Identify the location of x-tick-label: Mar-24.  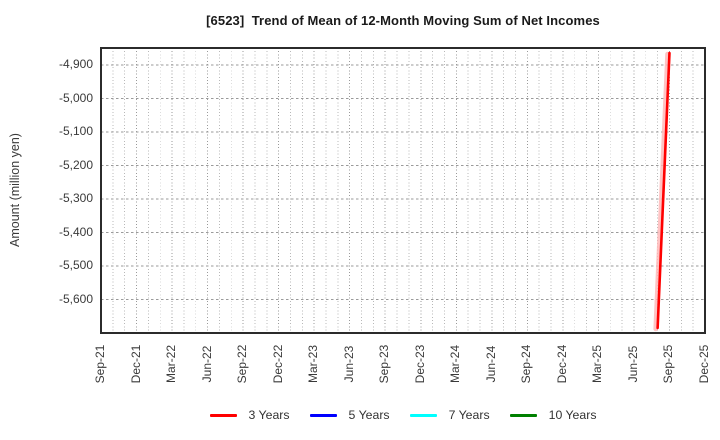
(455, 364).